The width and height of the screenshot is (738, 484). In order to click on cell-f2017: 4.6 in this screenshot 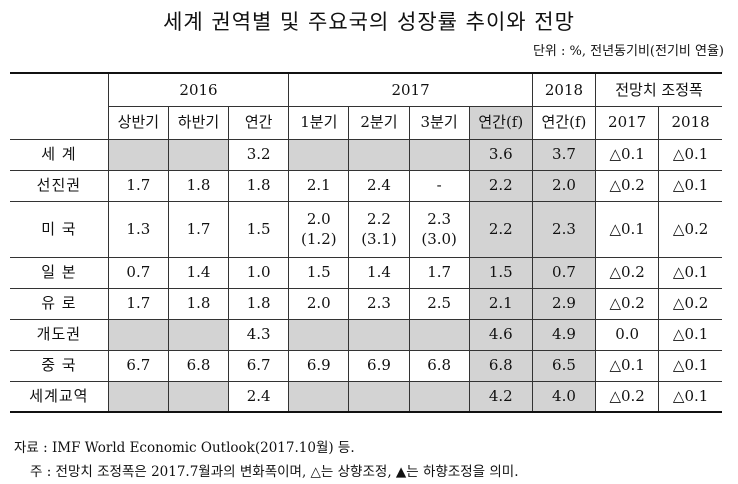, I will do `click(500, 334)`.